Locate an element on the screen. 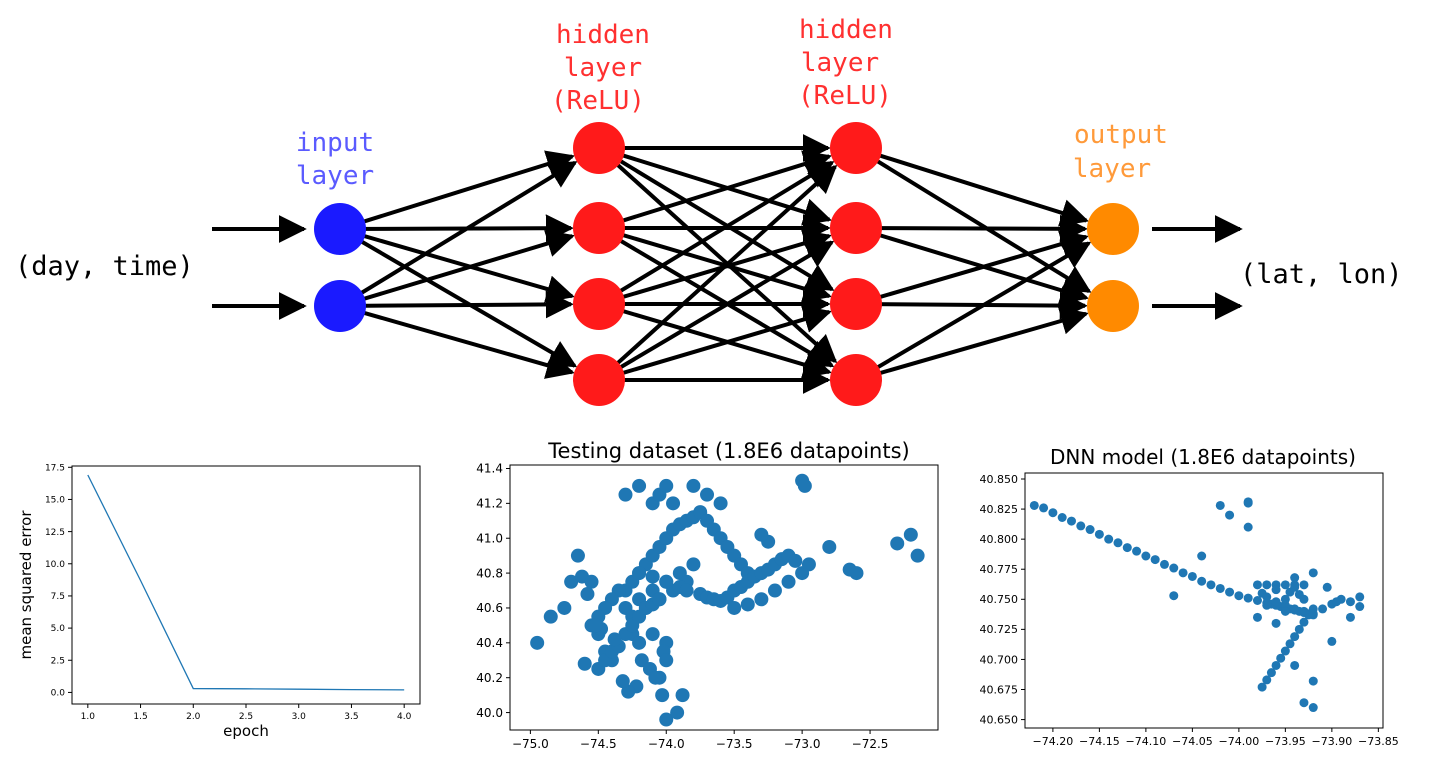 This screenshot has height=779, width=1435. loss-ytick-label: 15.0 is located at coordinates (55, 501).